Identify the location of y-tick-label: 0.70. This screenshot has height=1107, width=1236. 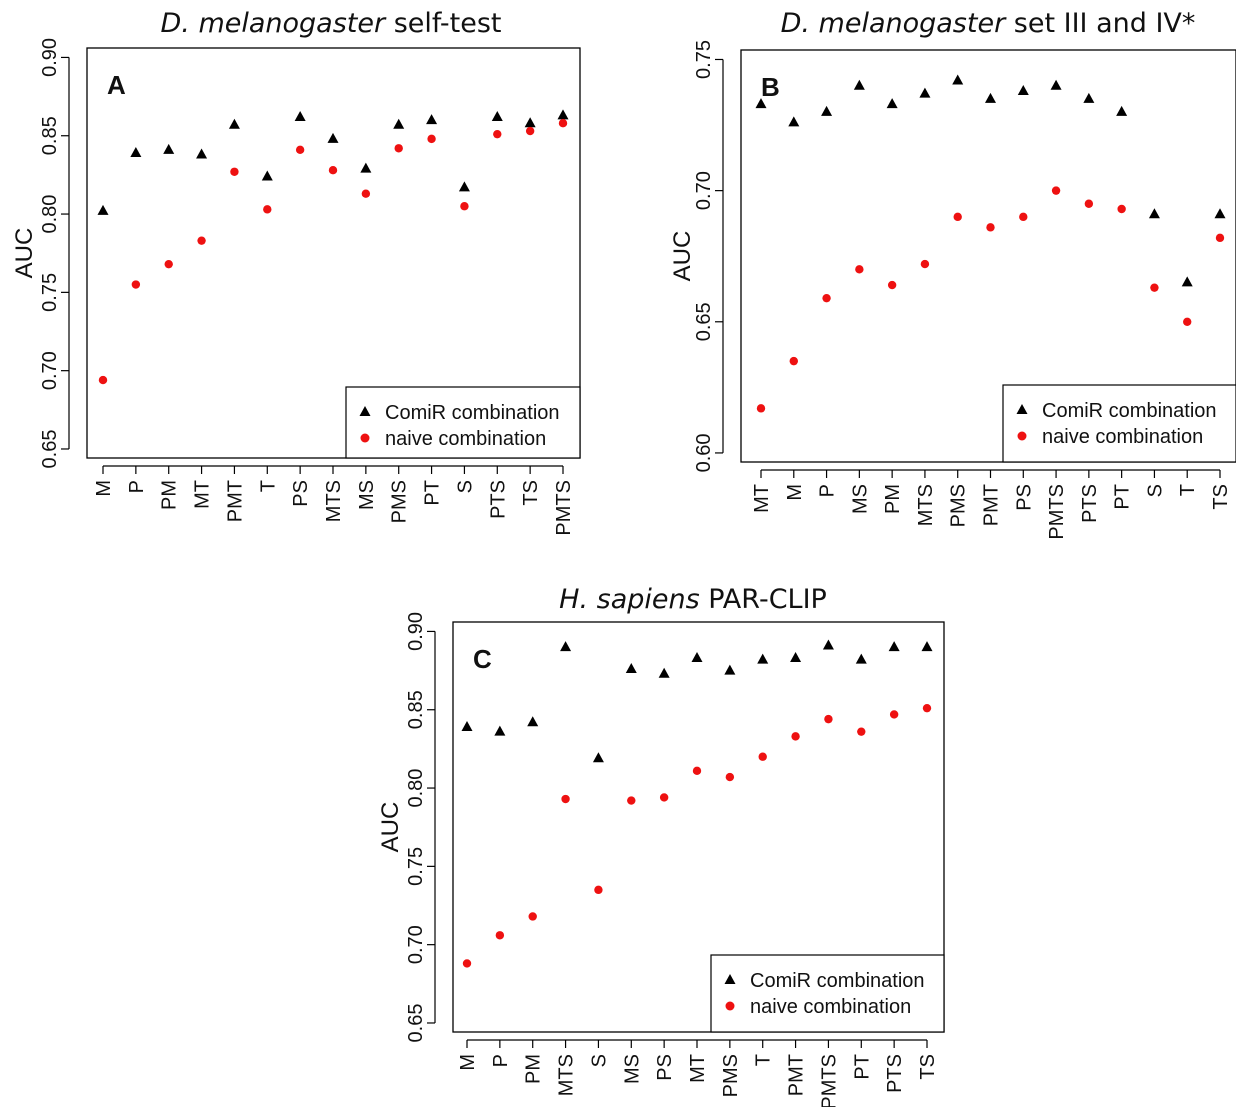
(416, 944).